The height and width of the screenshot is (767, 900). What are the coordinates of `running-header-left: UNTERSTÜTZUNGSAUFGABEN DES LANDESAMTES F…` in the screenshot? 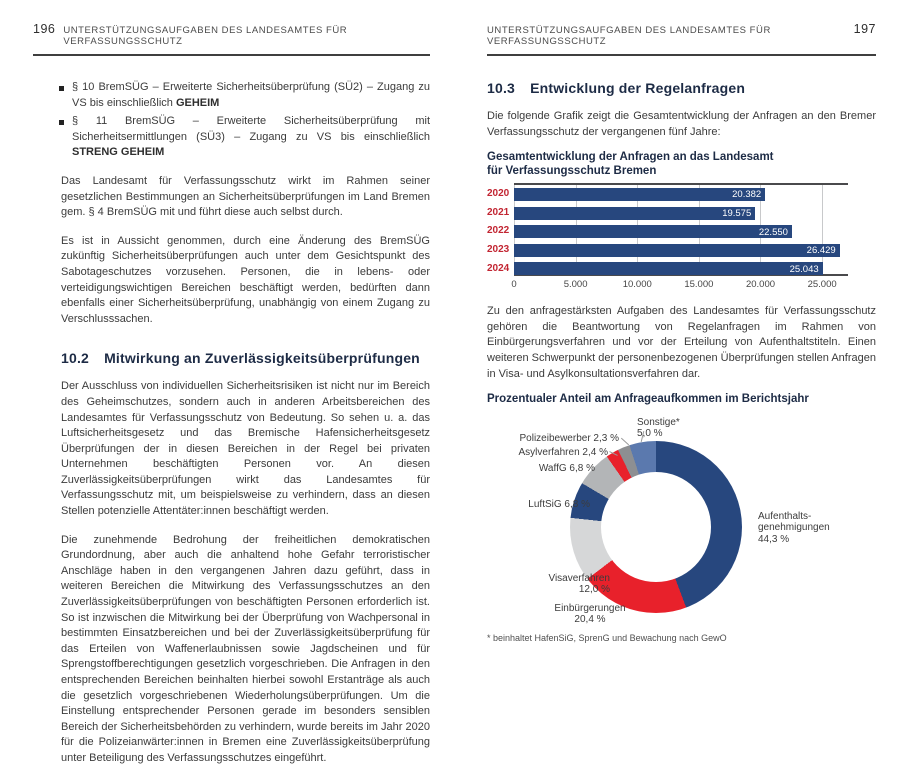 It's located at (205, 36).